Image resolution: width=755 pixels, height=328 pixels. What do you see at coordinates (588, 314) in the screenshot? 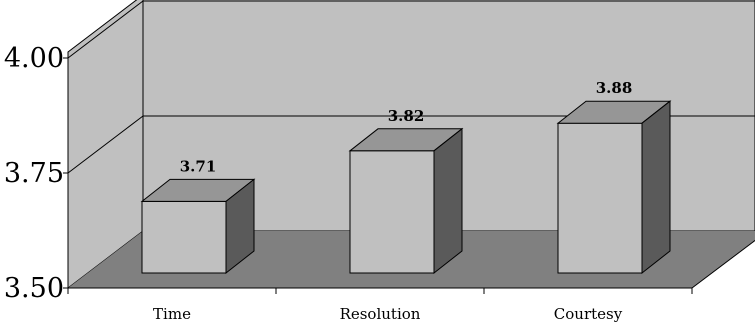
I see `x-tick-label: Courtesy` at bounding box center [588, 314].